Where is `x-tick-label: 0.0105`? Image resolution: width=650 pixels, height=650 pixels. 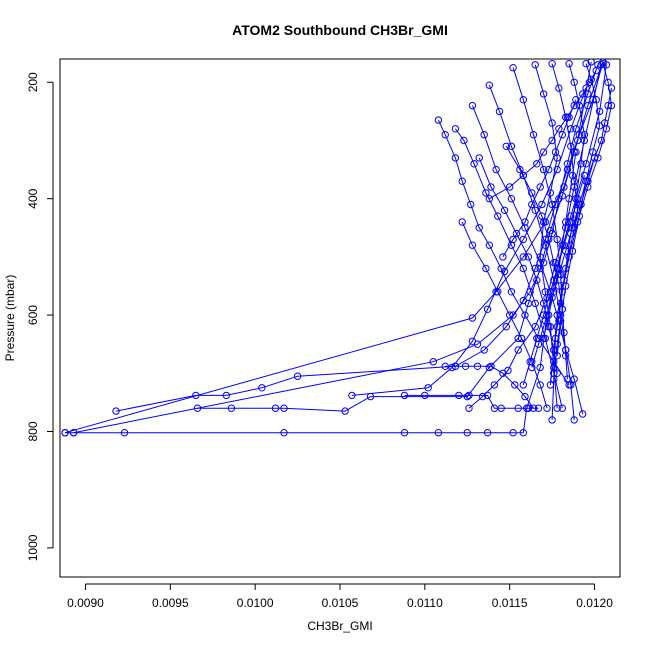 x-tick-label: 0.0105 is located at coordinates (340, 603).